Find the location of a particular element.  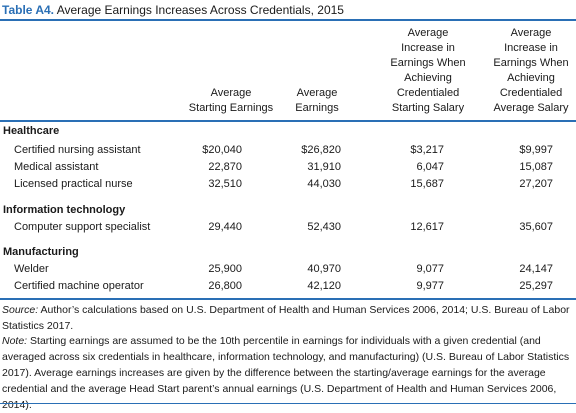

row-label: Welder is located at coordinates (31, 269).